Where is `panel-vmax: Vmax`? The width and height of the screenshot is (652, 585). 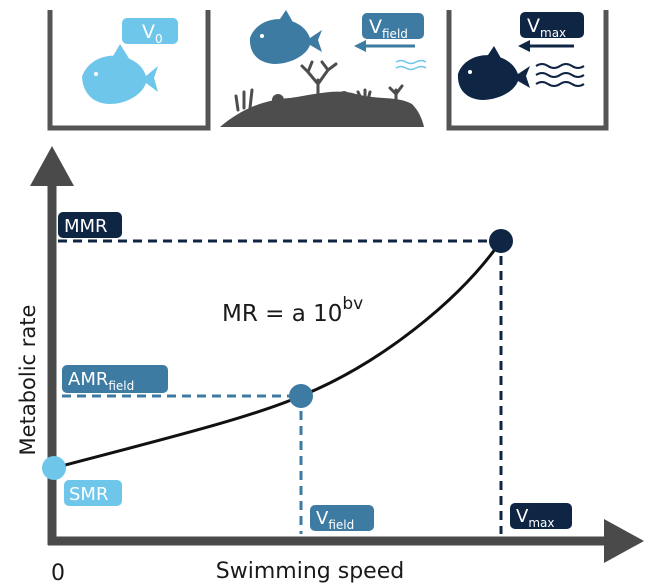 panel-vmax: Vmax is located at coordinates (527, 70).